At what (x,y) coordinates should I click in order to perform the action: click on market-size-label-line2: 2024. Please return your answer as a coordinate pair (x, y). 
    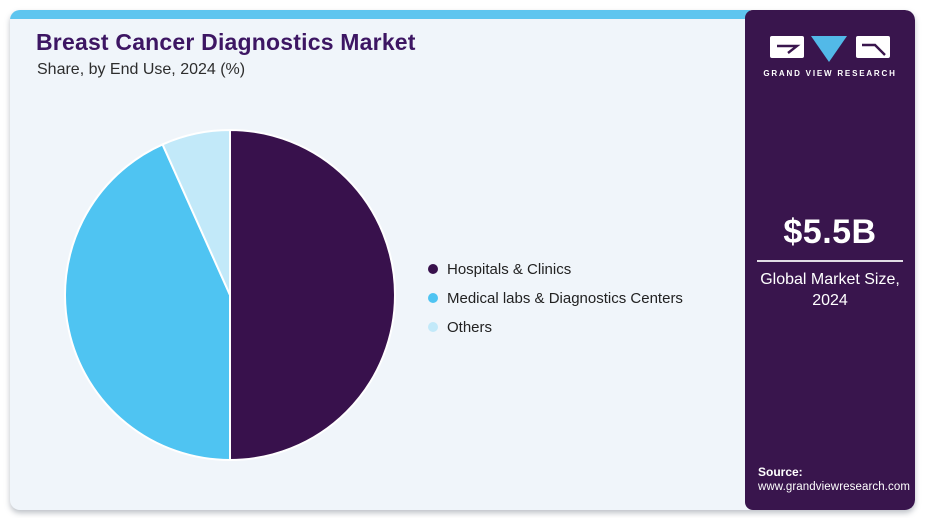
    Looking at the image, I should click on (830, 301).